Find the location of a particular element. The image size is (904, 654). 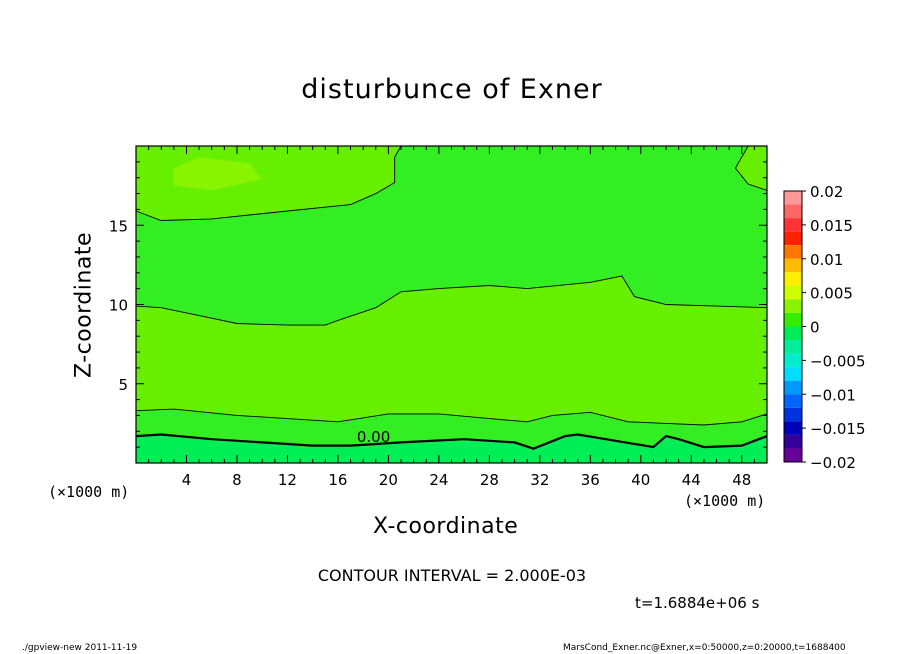

contour-interval: CONTOUR INTERVAL = 2.000E-03 is located at coordinates (452, 575).